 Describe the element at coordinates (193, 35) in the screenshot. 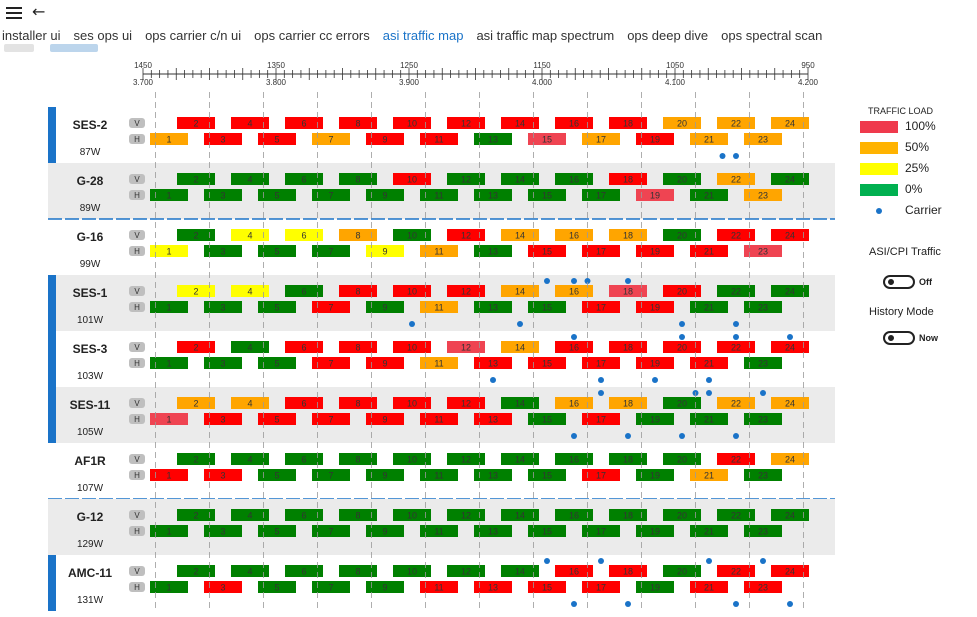

I see `tab-ops-carrier-c-n-ui: ops carrier c/n ui` at that location.